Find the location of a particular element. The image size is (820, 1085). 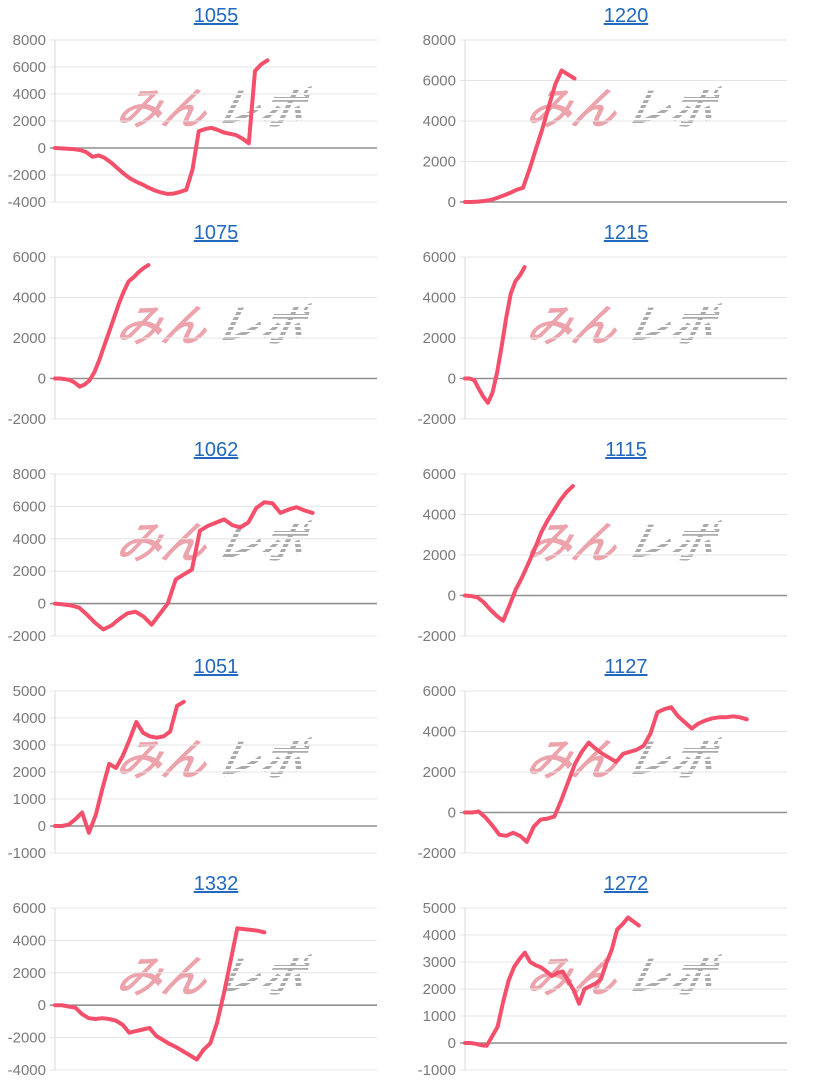

chart-cell: 1215 みんレポ 6000 4000 2000 0 -2000 is located at coordinates (615, 325).